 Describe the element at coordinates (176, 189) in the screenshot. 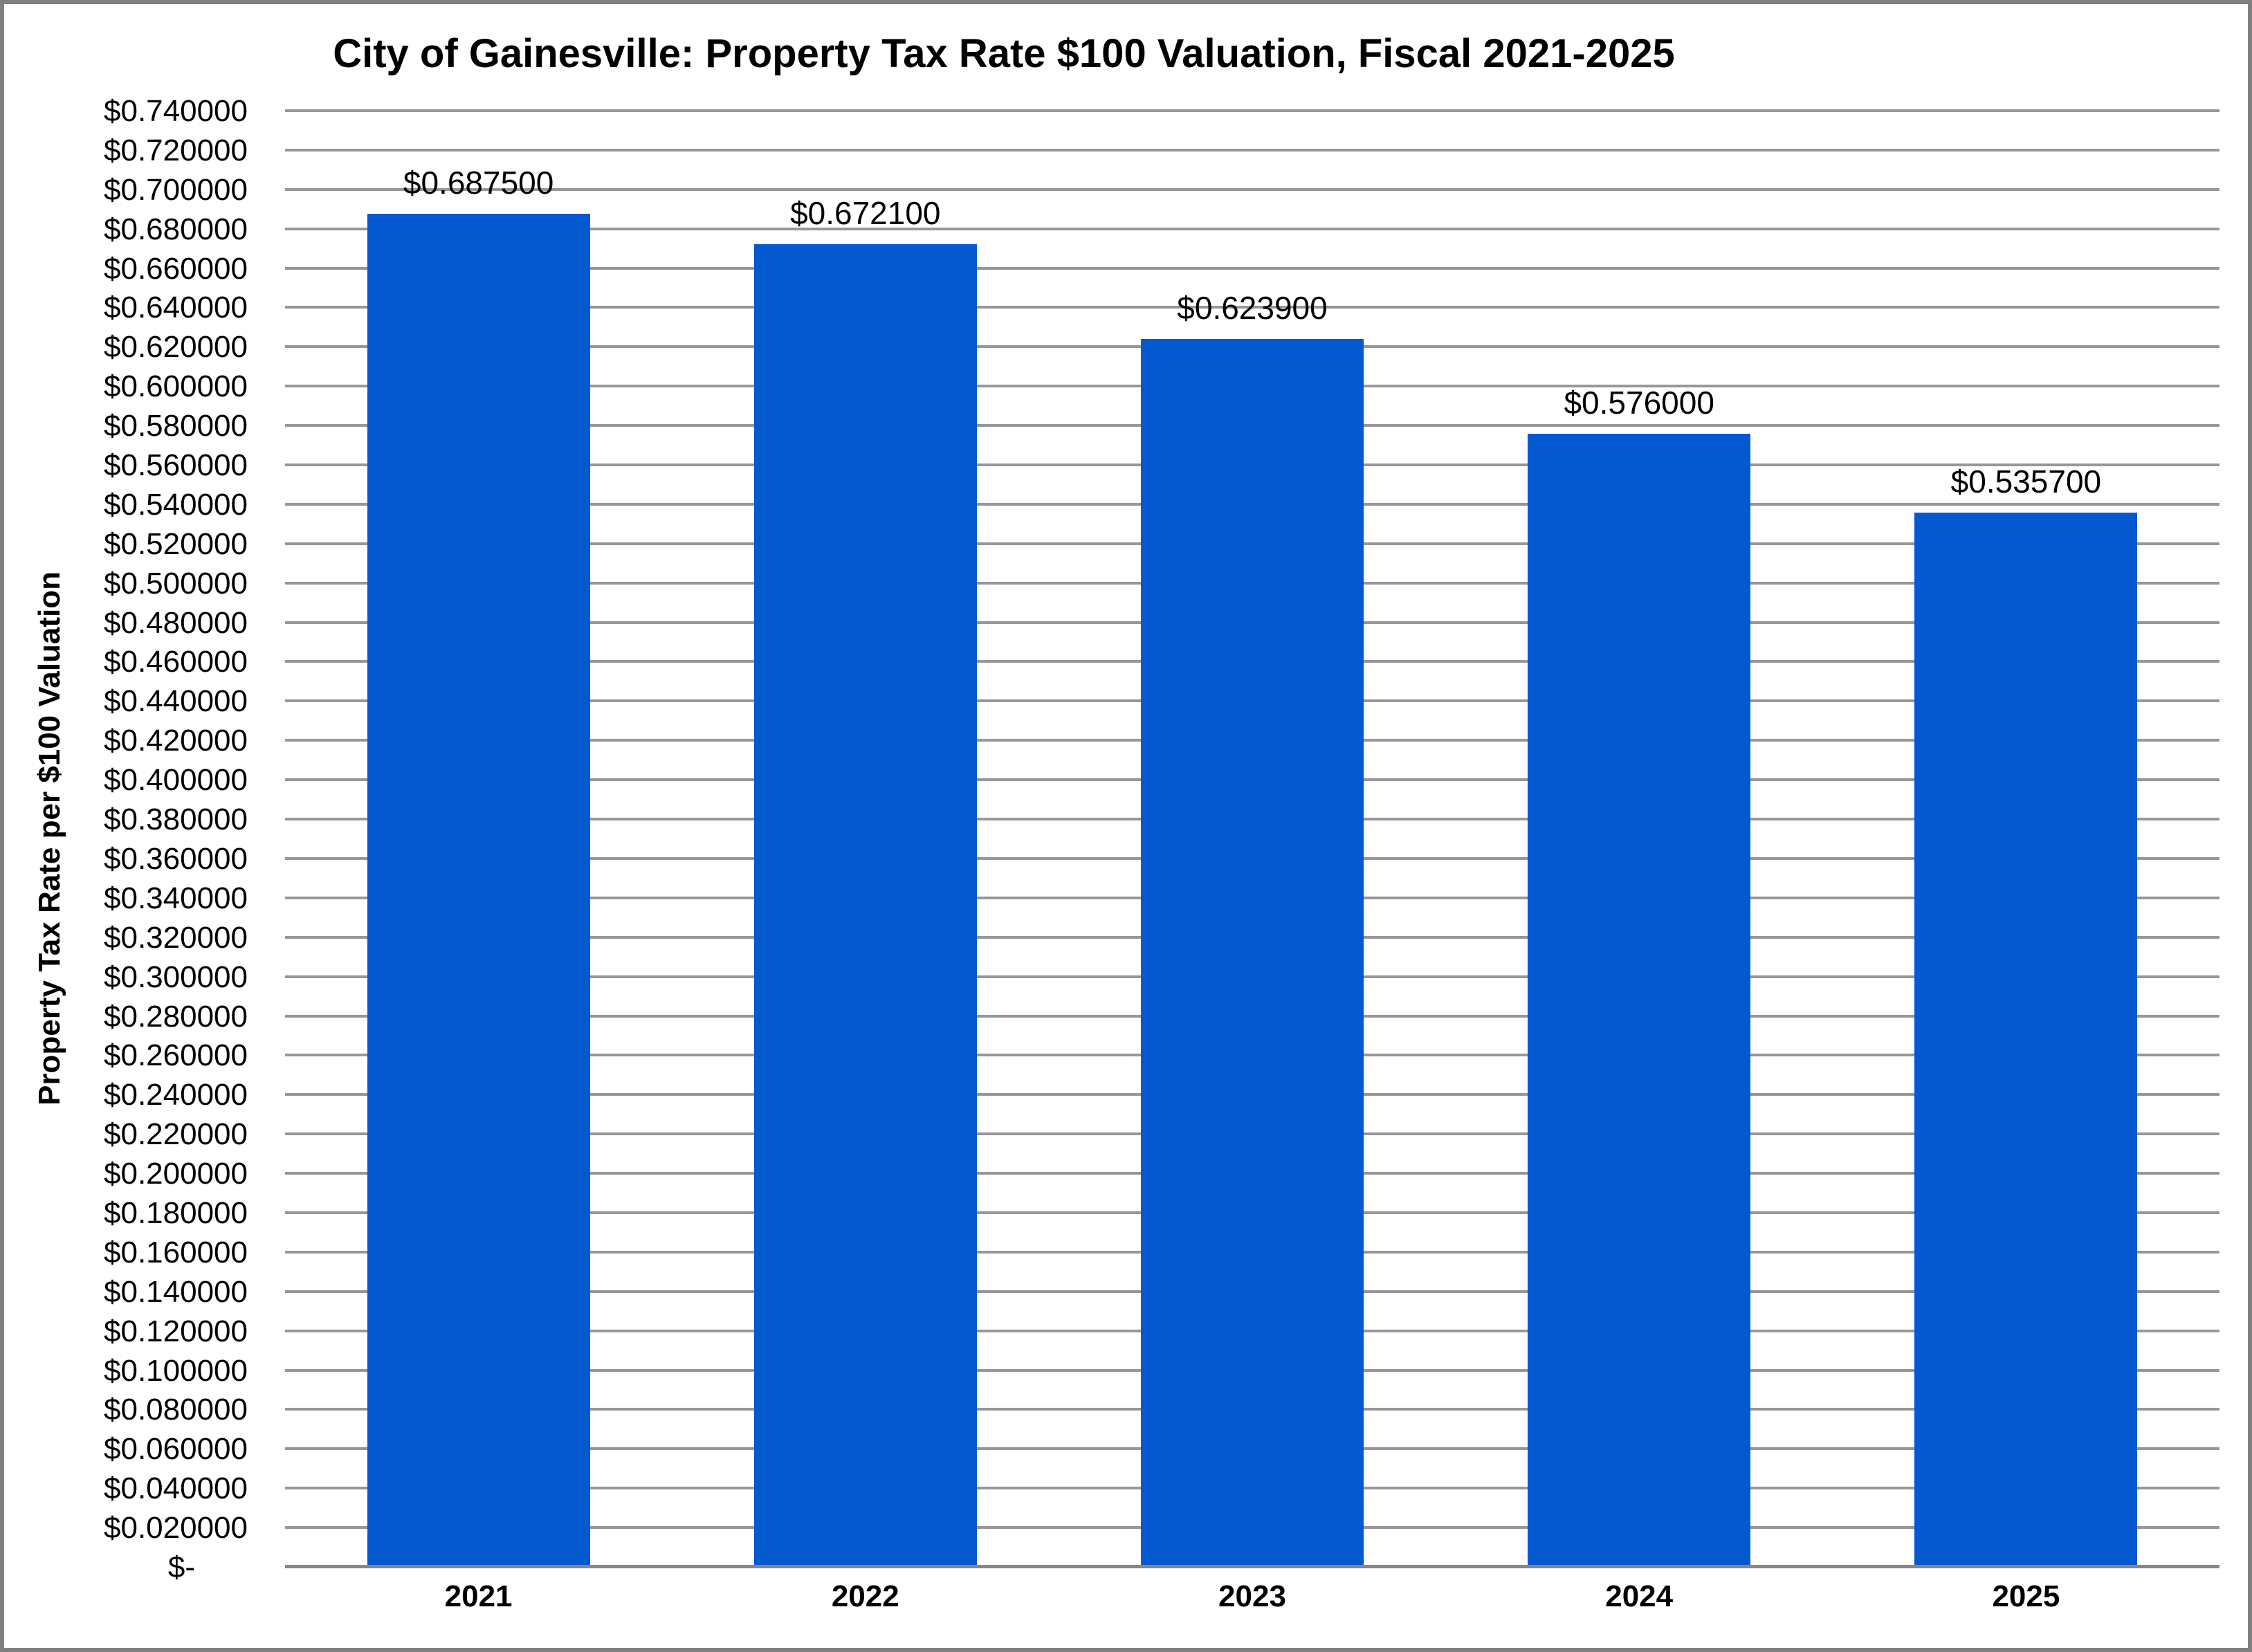

I see `y-tick-label: $0.700000` at that location.